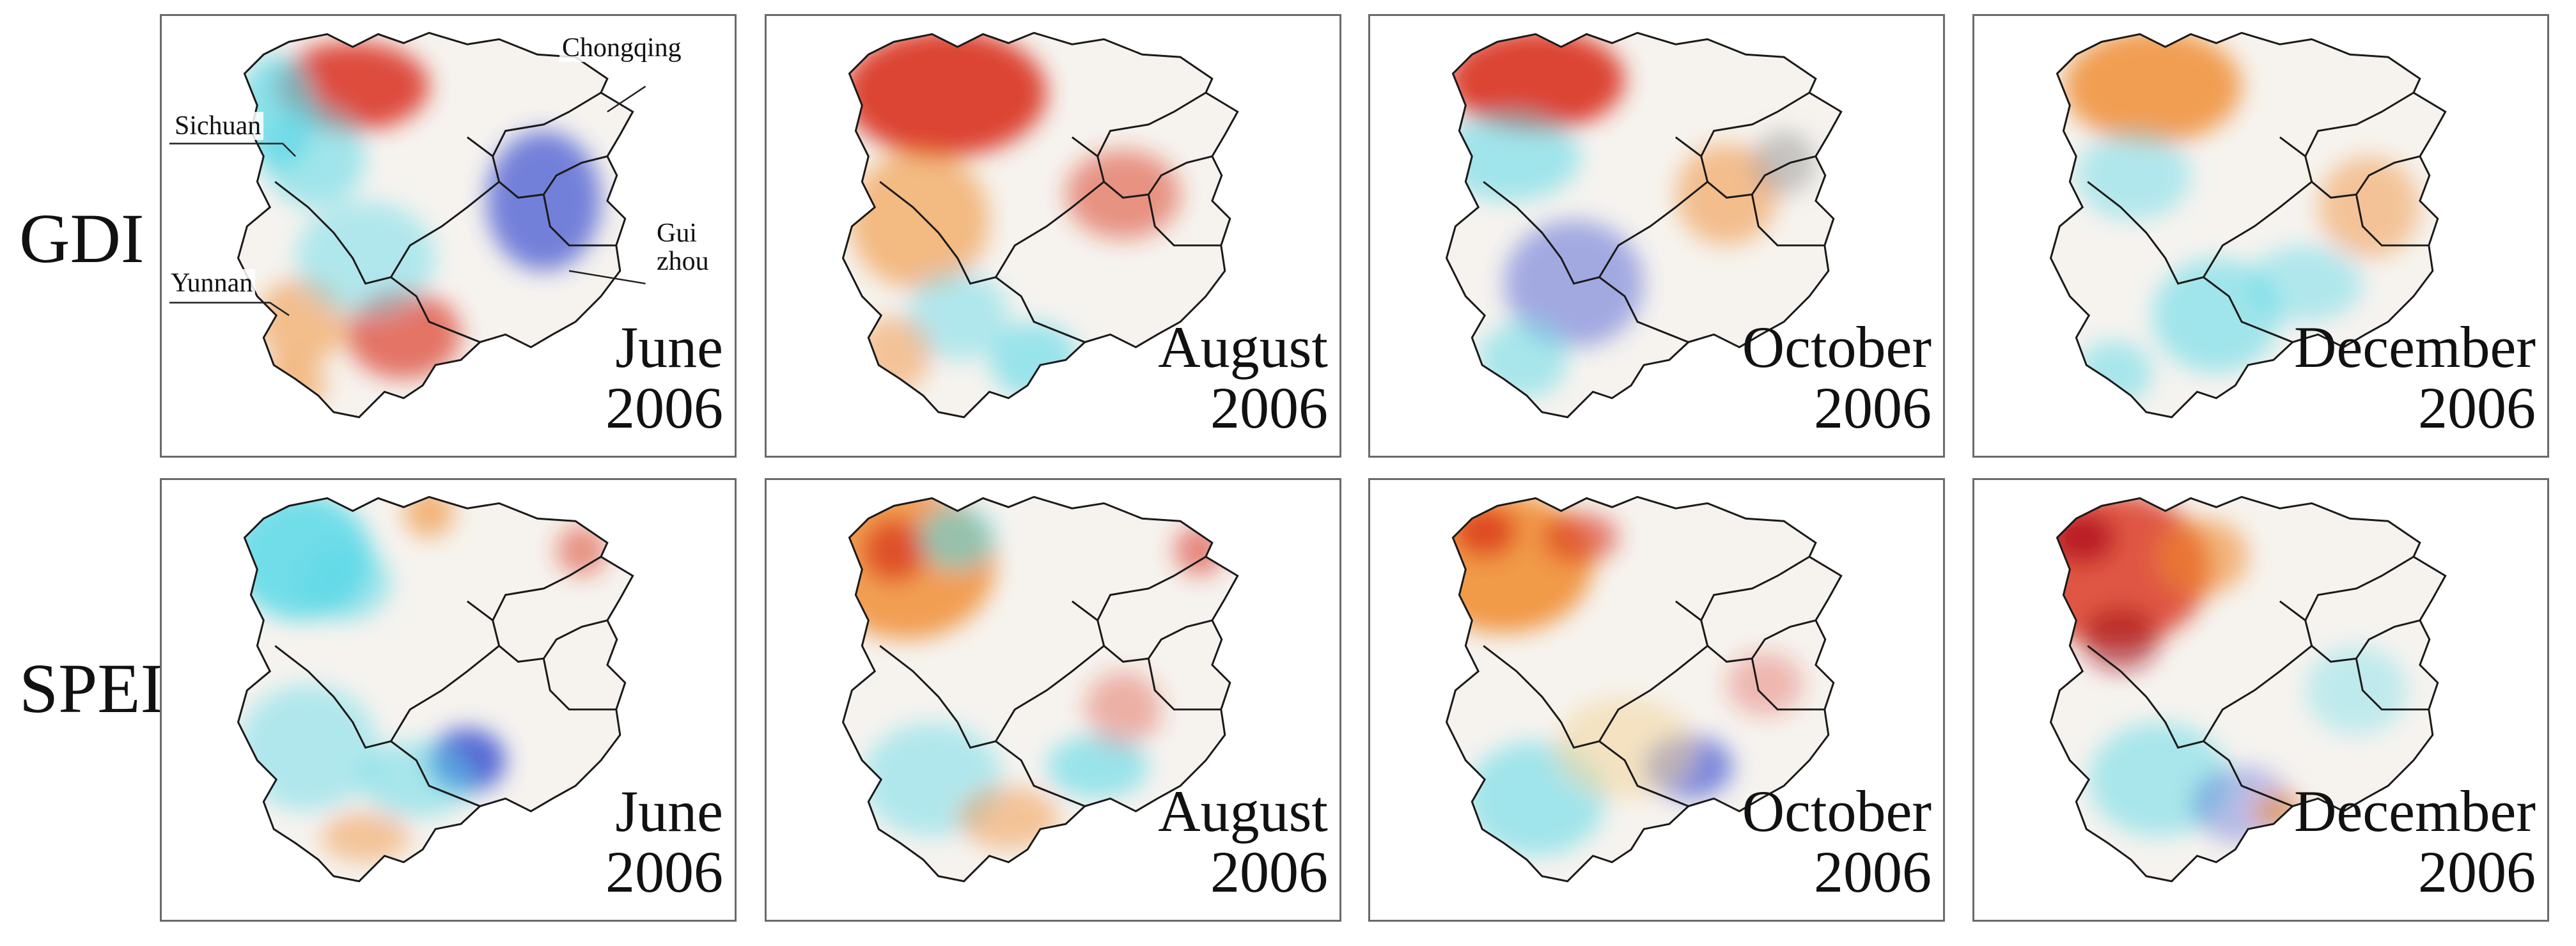 This screenshot has width=2576, height=946. What do you see at coordinates (2415, 378) in the screenshot?
I see `date-label: December 2006` at bounding box center [2415, 378].